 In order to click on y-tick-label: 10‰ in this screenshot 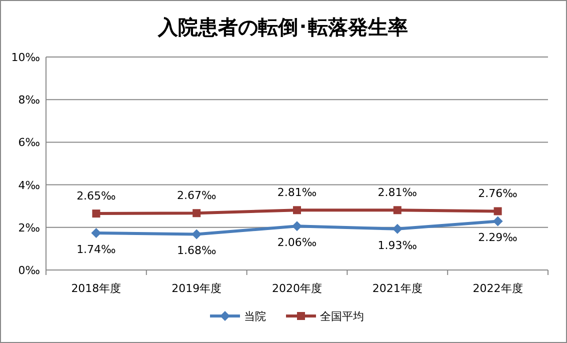, I will do `click(25, 57)`.